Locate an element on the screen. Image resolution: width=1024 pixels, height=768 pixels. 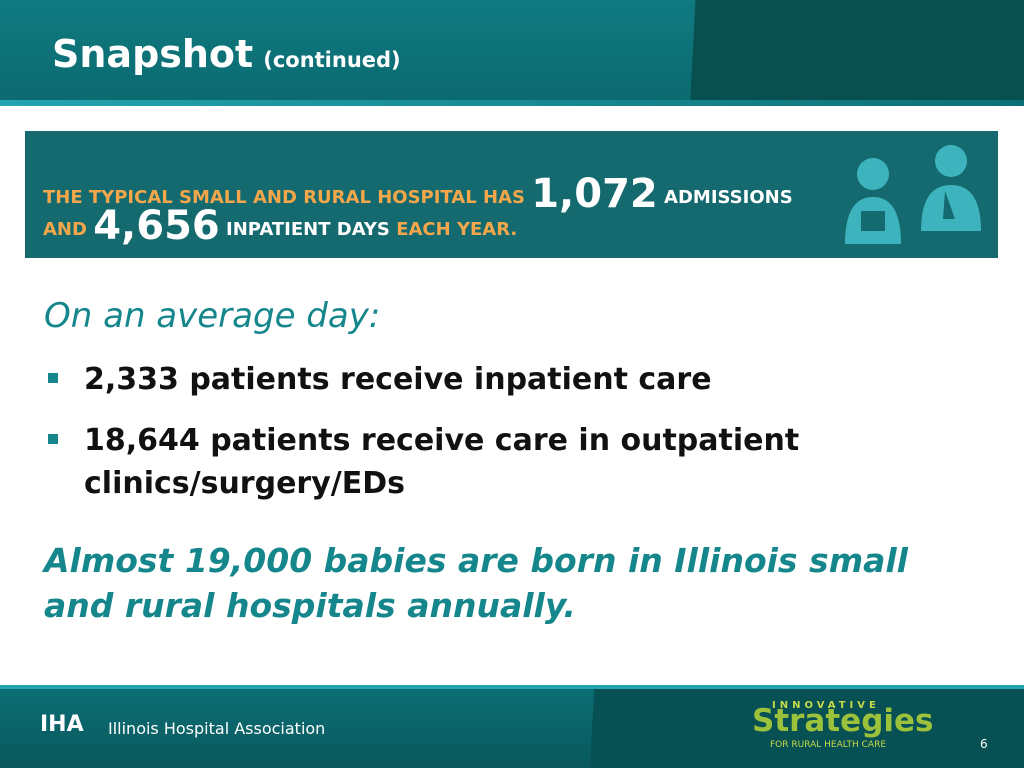
bullet: 2,333 patients receive inpatient care is located at coordinates (398, 379).